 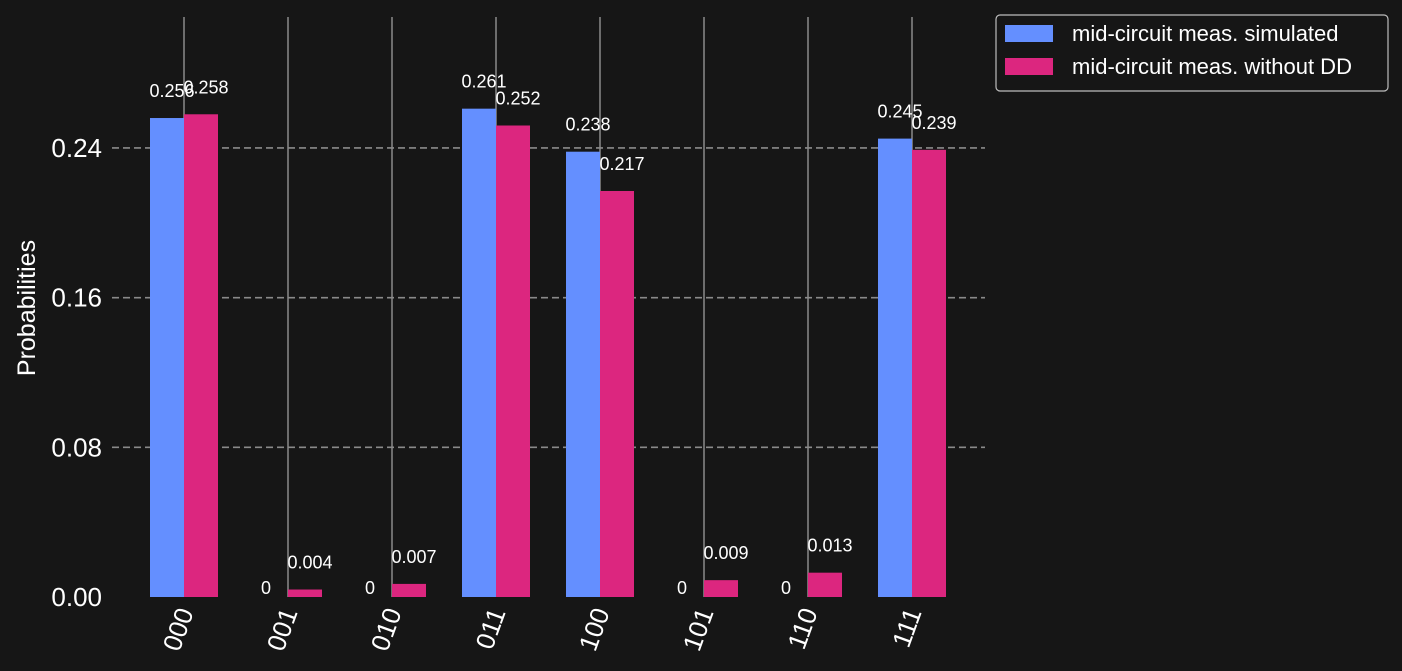 What do you see at coordinates (171, 91) in the screenshot?
I see `bar-value-label: 0.256` at bounding box center [171, 91].